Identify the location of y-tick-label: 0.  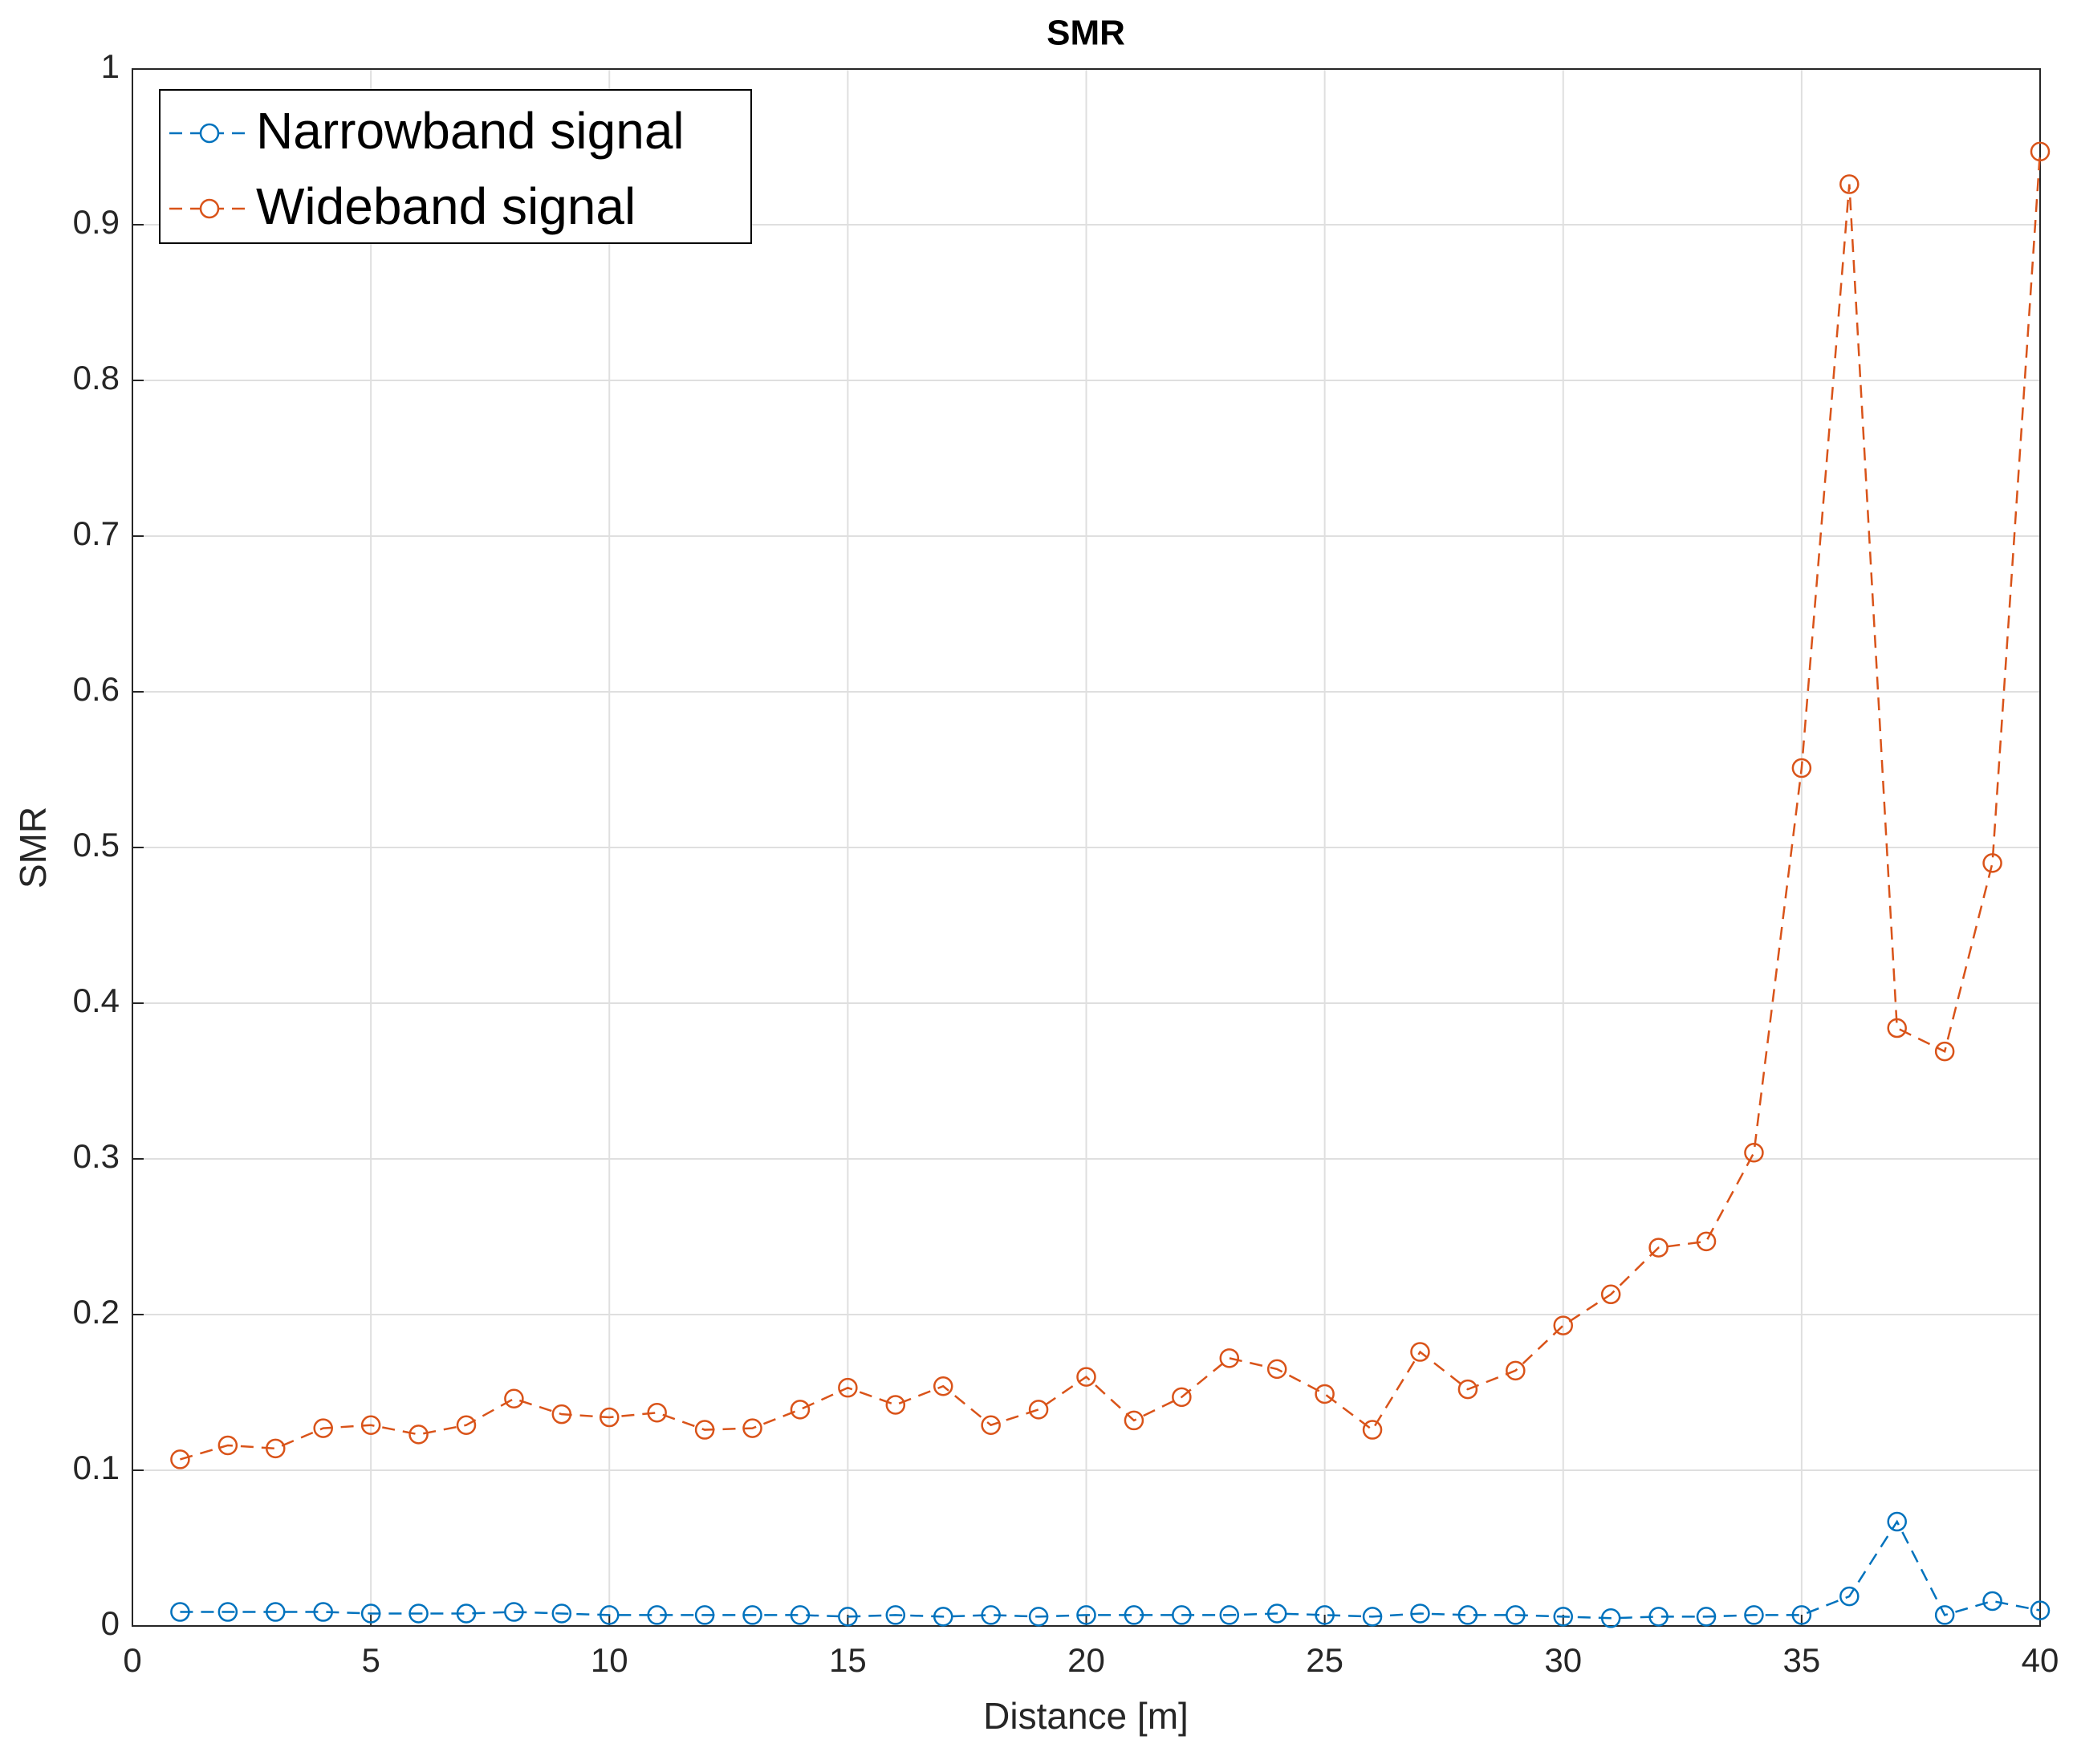
(110, 1623).